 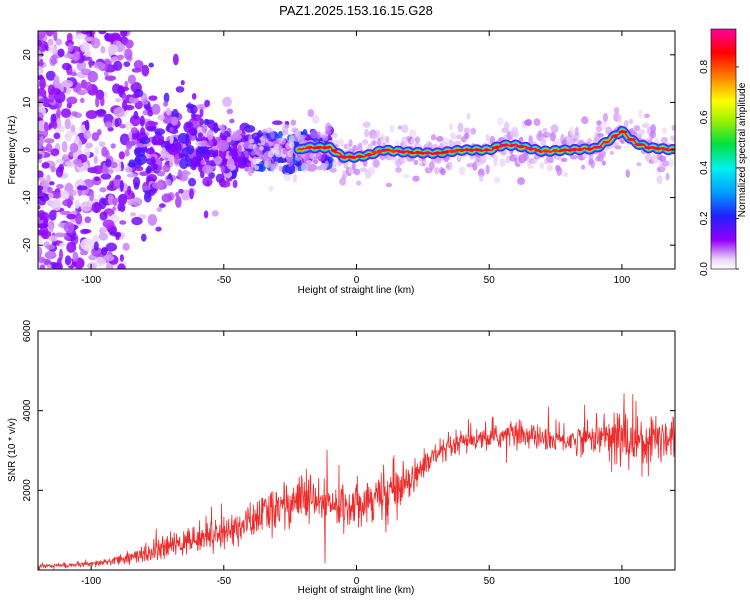 What do you see at coordinates (27, 150) in the screenshot?
I see `y-tick-label: 0` at bounding box center [27, 150].